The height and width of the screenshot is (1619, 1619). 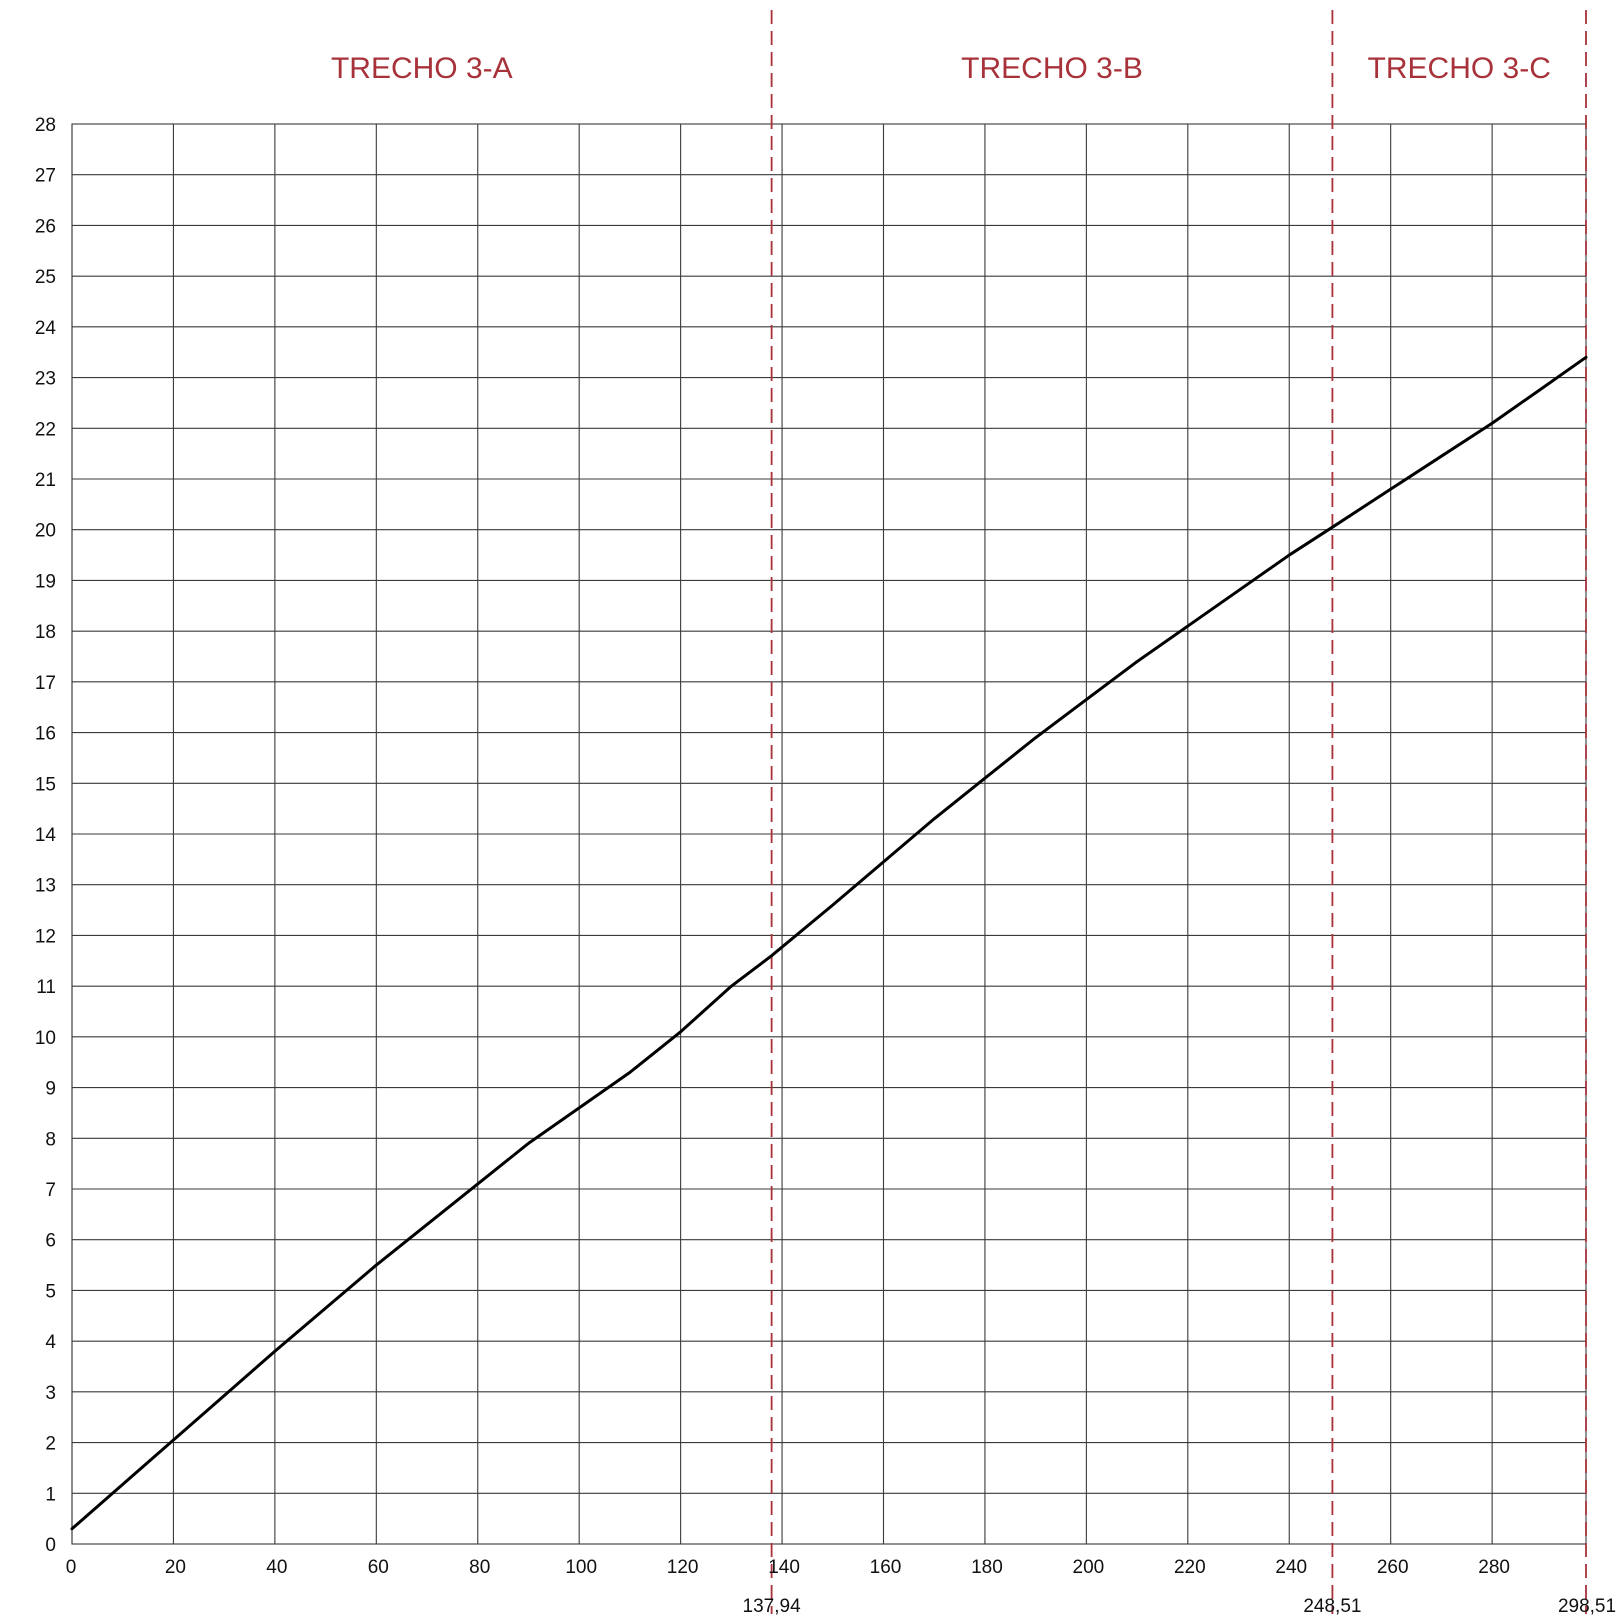 I want to click on x-tick-label: 0, so click(x=71, y=1567).